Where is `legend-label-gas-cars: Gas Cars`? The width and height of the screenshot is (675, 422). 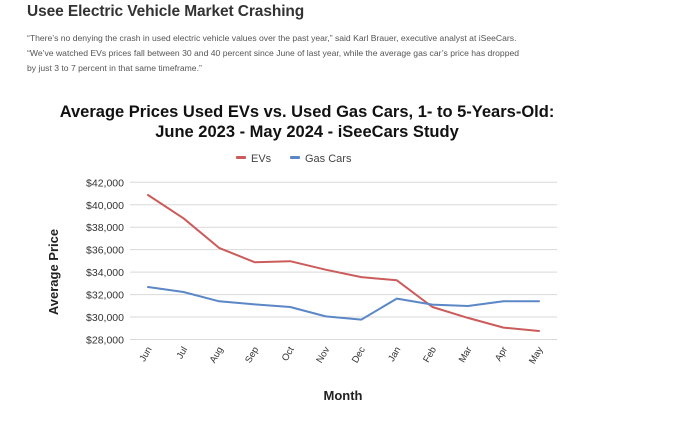
legend-label-gas-cars: Gas Cars is located at coordinates (328, 159).